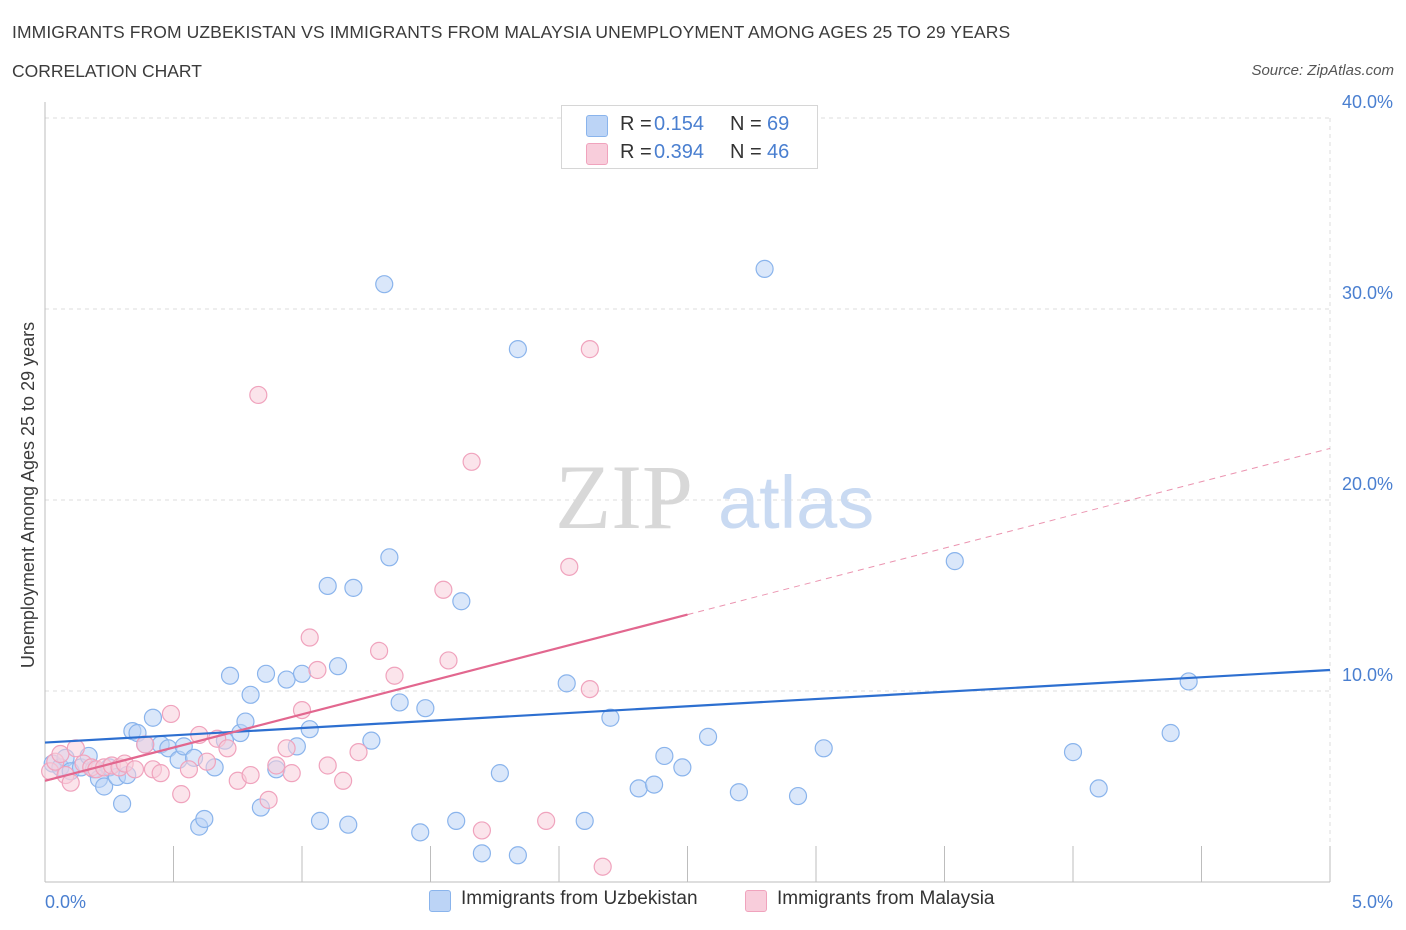  What do you see at coordinates (778, 152) in the screenshot?
I see `n-value: 46` at bounding box center [778, 152].